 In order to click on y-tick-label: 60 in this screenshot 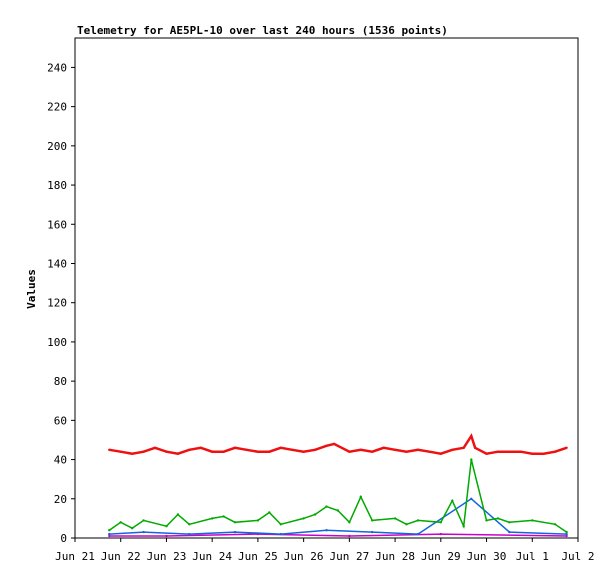, I will do `click(60, 420)`.